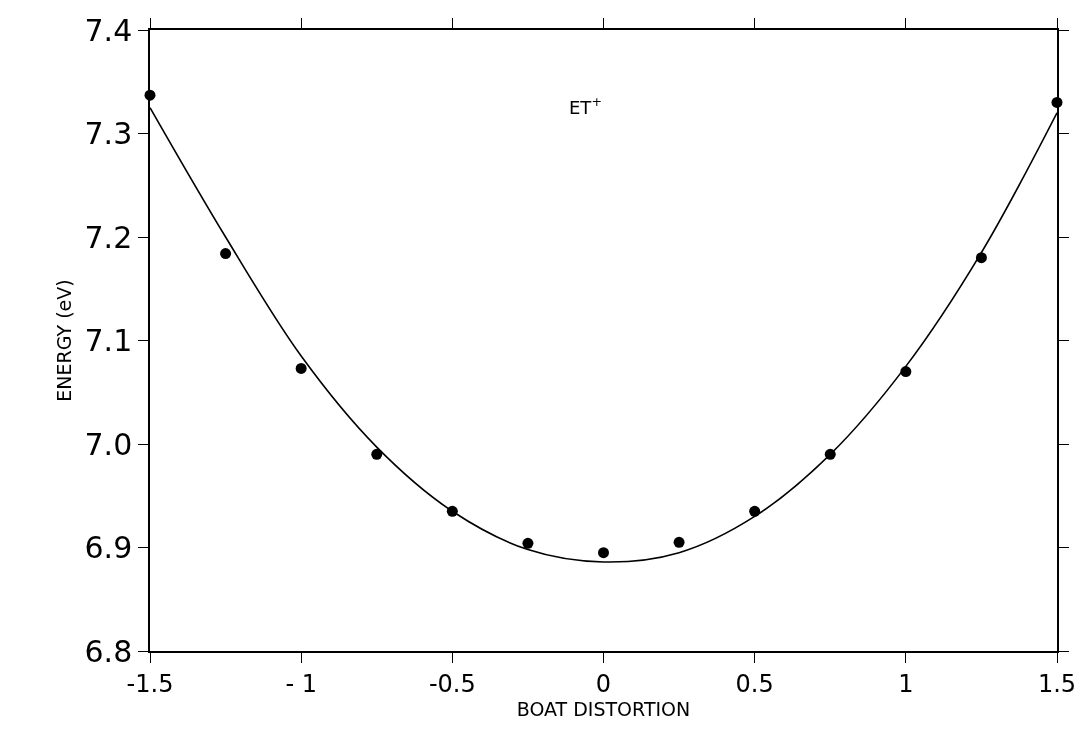  I want to click on y-tick-label: 6.8, so click(108, 651).